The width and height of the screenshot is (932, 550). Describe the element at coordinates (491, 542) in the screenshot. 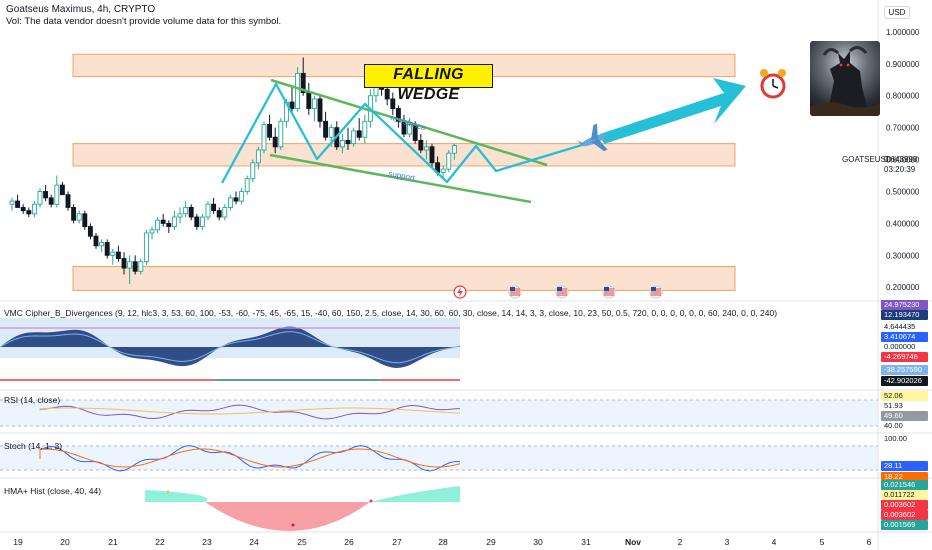

I see `time-axis-label: 29` at that location.